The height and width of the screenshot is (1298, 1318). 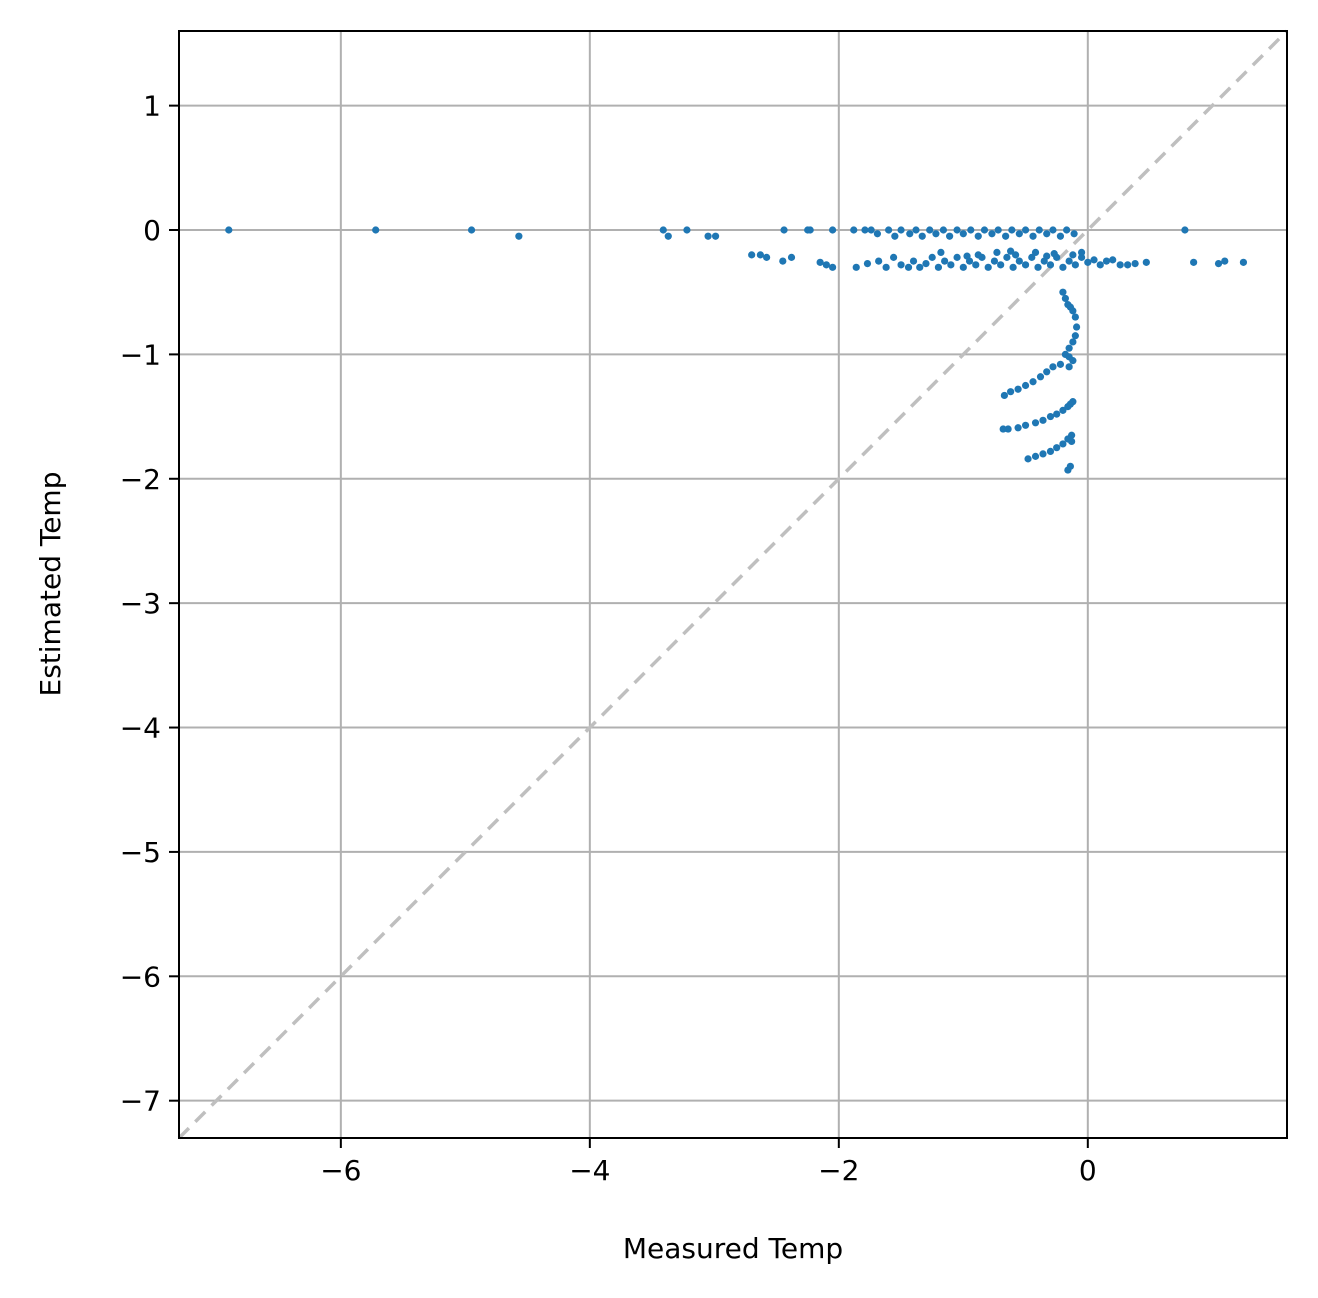 What do you see at coordinates (340, 1170) in the screenshot?
I see `x-tick-label: −6` at bounding box center [340, 1170].